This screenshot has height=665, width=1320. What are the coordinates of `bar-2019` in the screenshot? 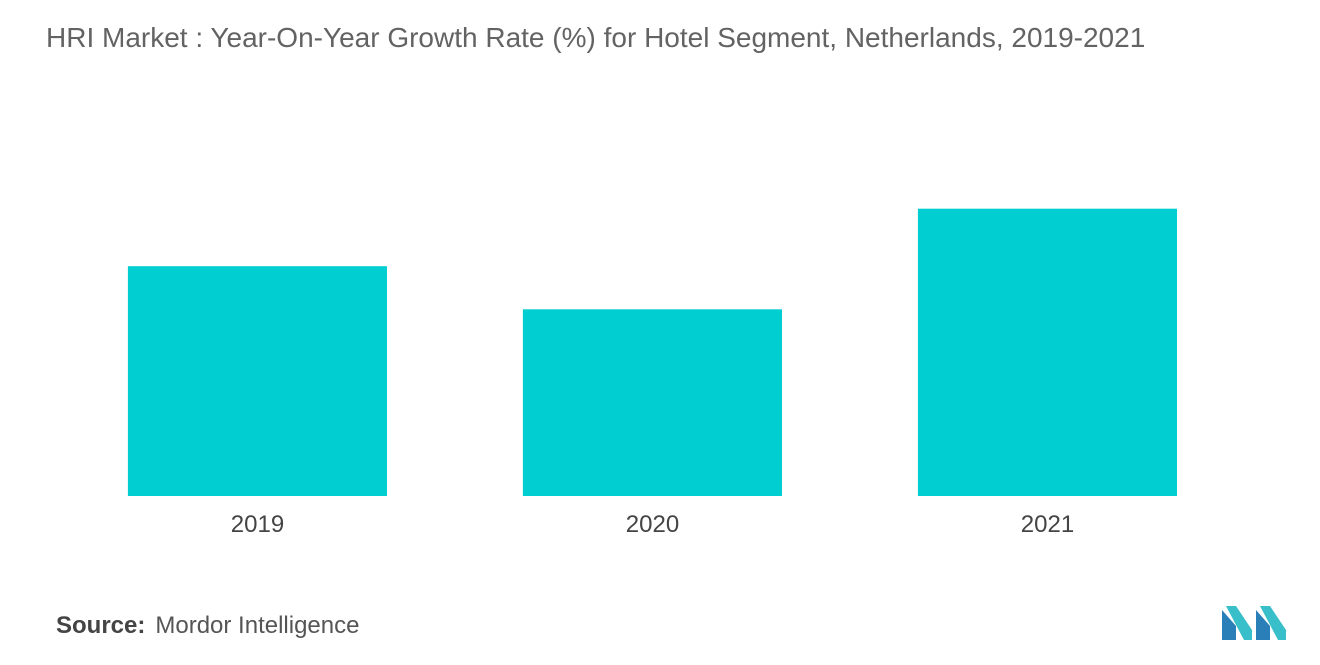 It's located at (257, 381).